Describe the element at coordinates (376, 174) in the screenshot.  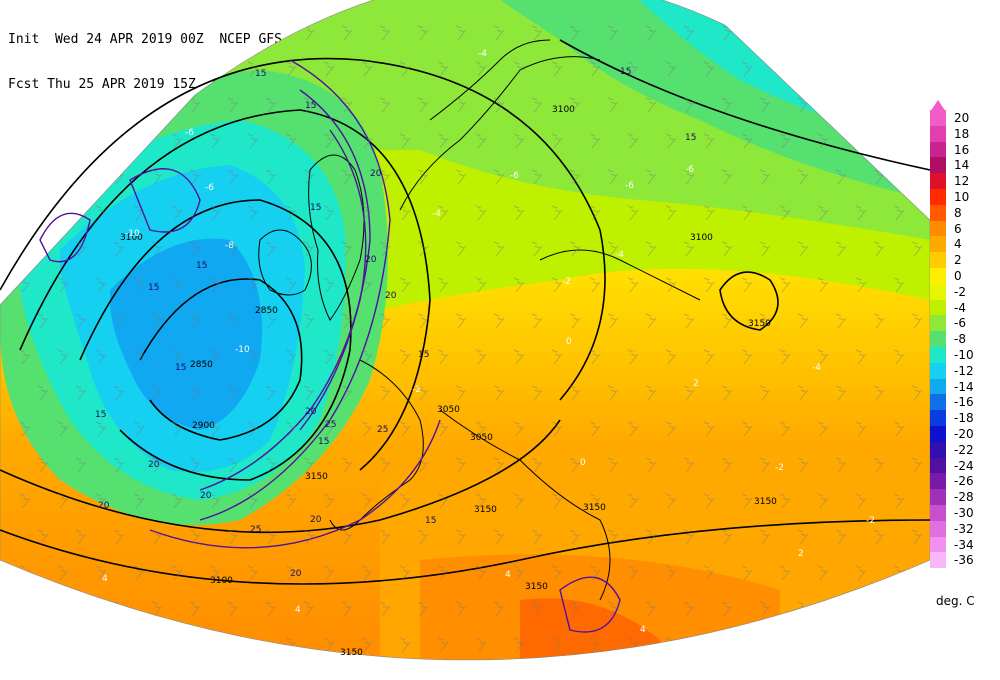
I see `wind-label: 20` at that location.